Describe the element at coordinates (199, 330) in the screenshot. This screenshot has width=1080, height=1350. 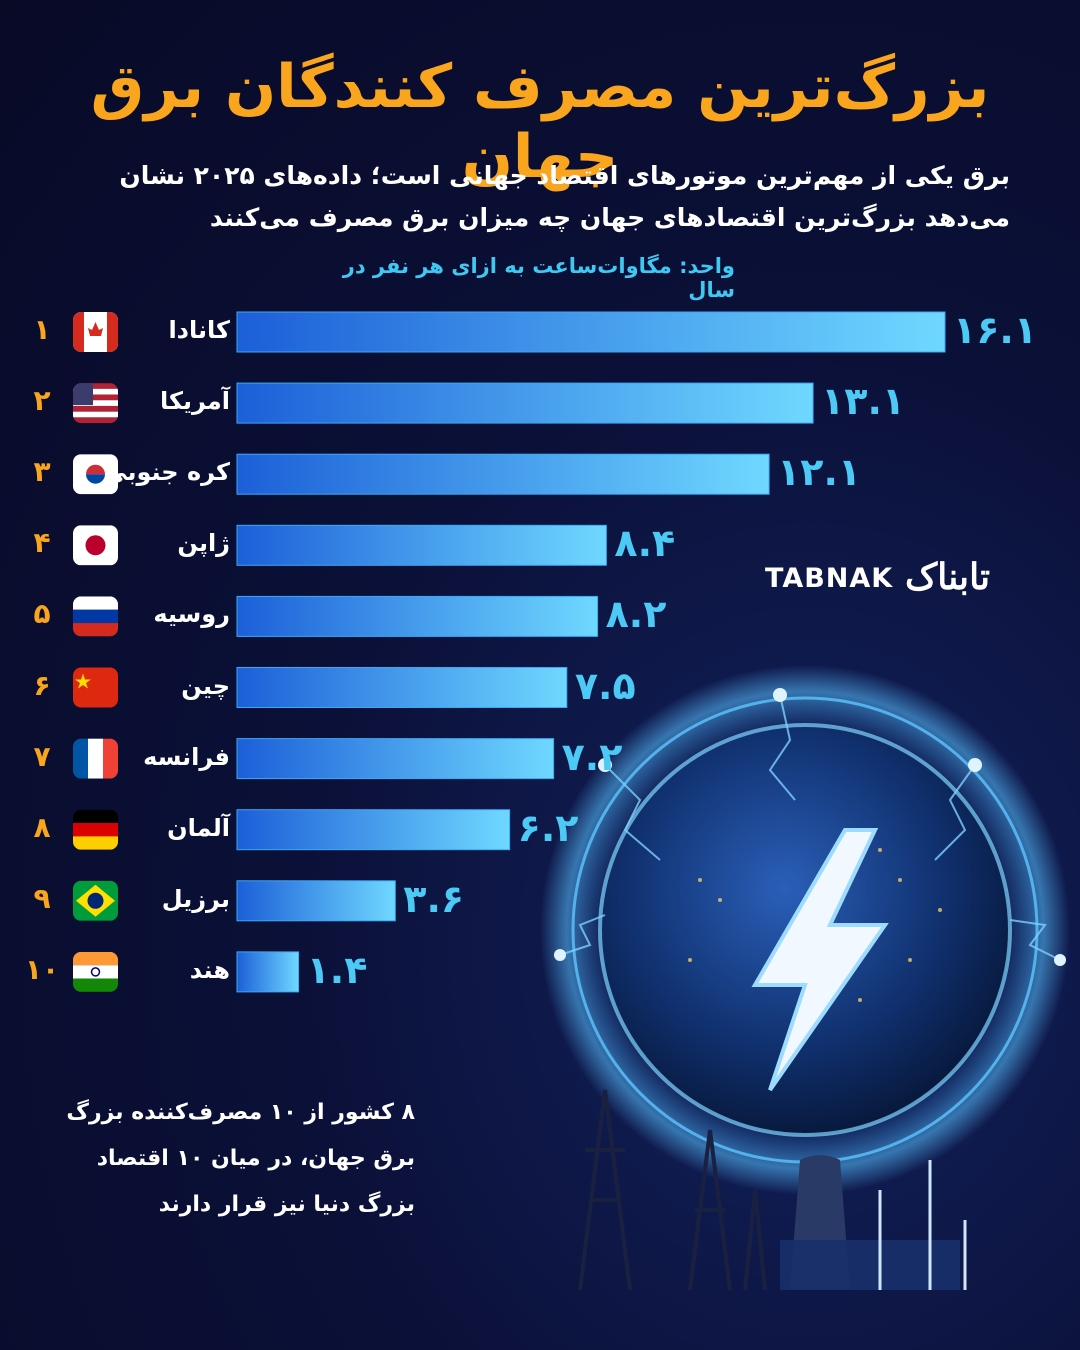
I see `category-label: کانادا` at that location.